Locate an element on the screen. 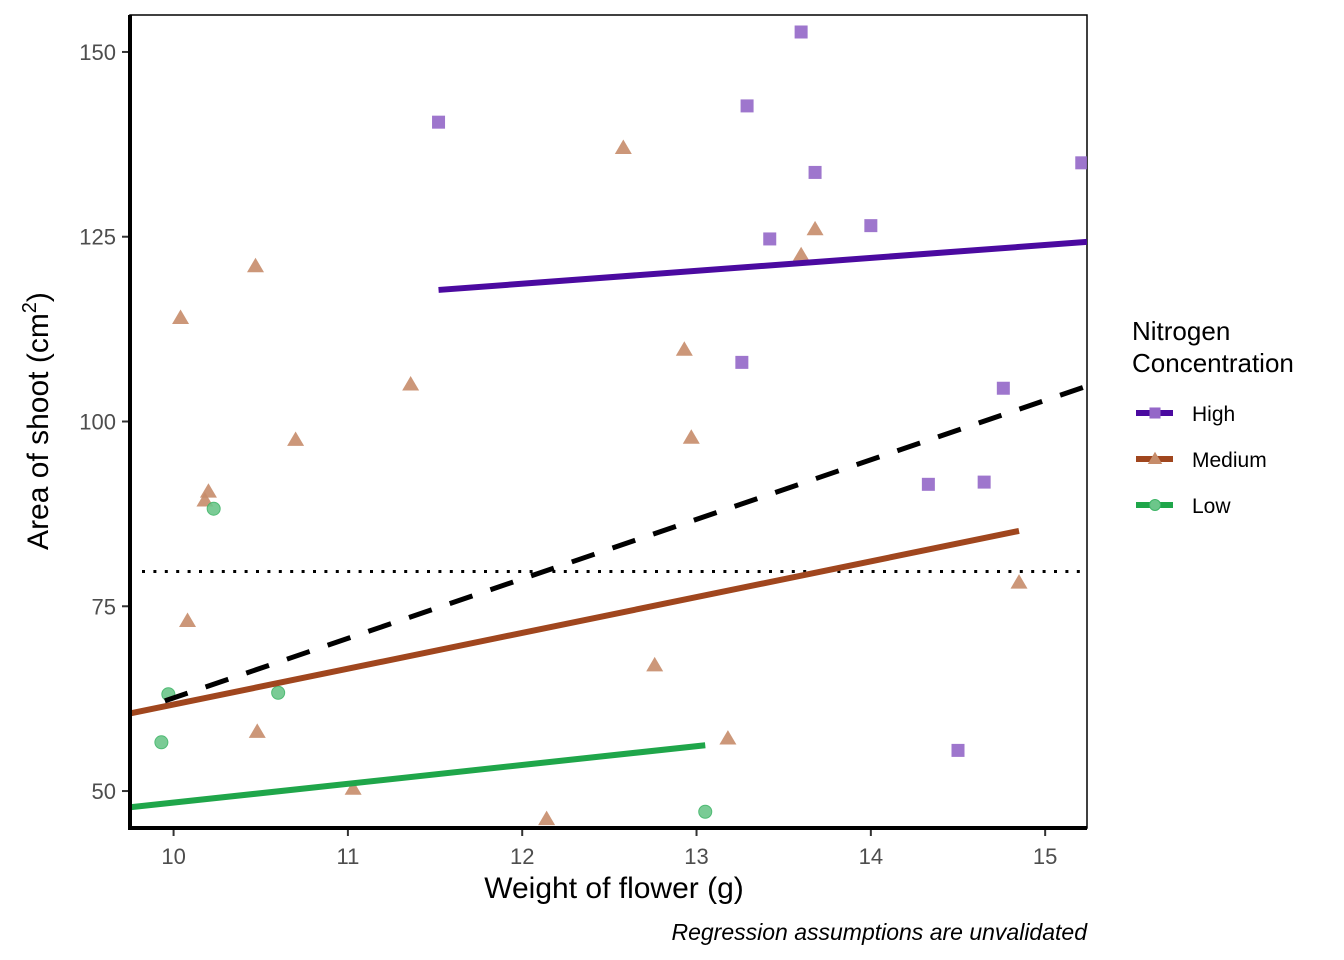 Image resolution: width=1344 pixels, height=960 pixels. y-axis-title-superscript: 2 is located at coordinates (30, 307).